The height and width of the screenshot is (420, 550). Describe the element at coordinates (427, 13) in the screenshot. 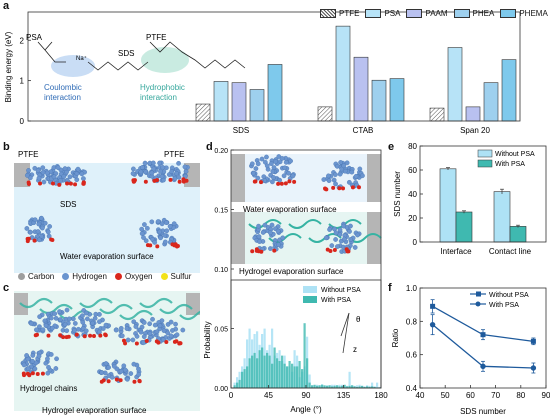

I see `legend-item-a: PAAM` at that location.